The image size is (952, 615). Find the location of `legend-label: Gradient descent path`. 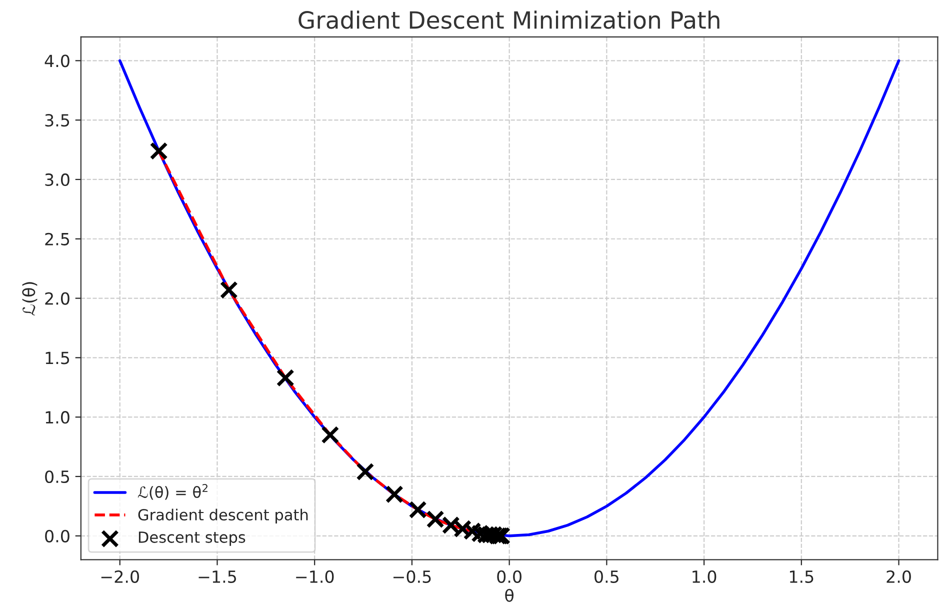

legend-label: Gradient descent path is located at coordinates (223, 516).